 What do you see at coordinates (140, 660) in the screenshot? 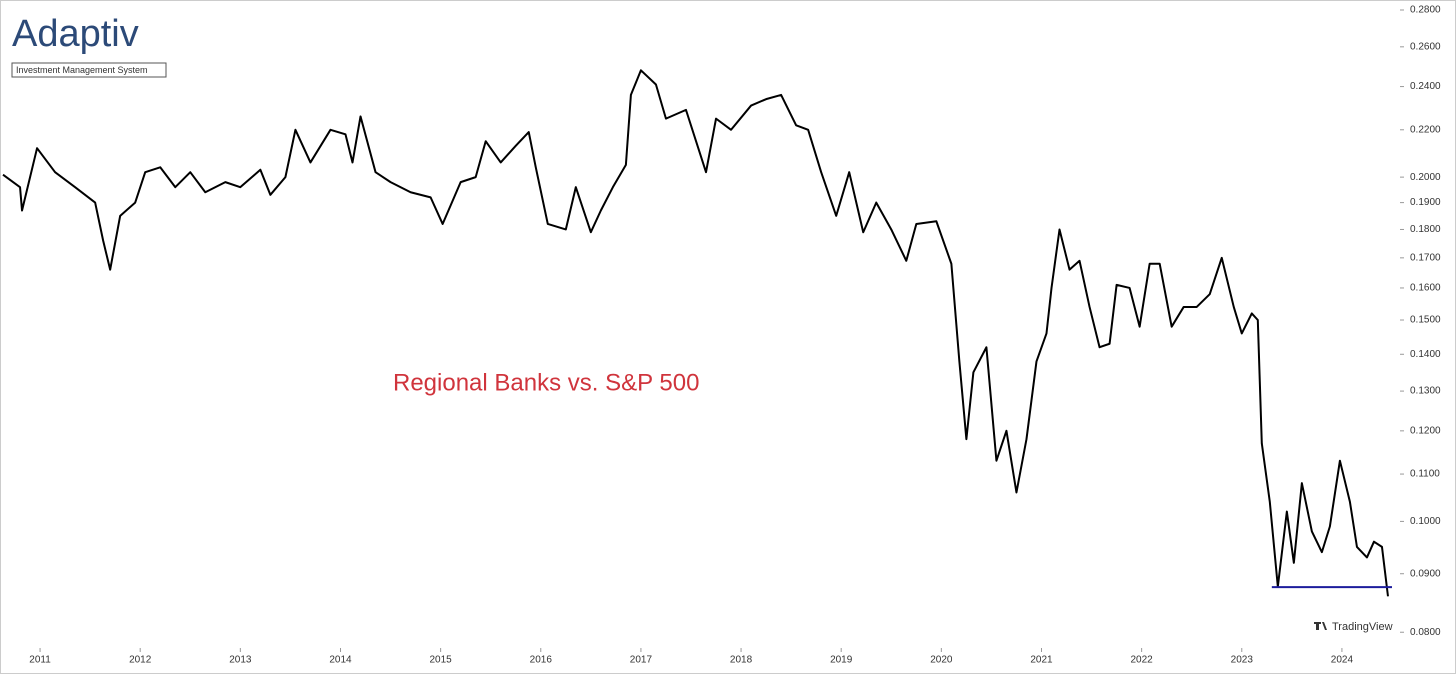
I see `x-tick-label: 2012` at bounding box center [140, 660].